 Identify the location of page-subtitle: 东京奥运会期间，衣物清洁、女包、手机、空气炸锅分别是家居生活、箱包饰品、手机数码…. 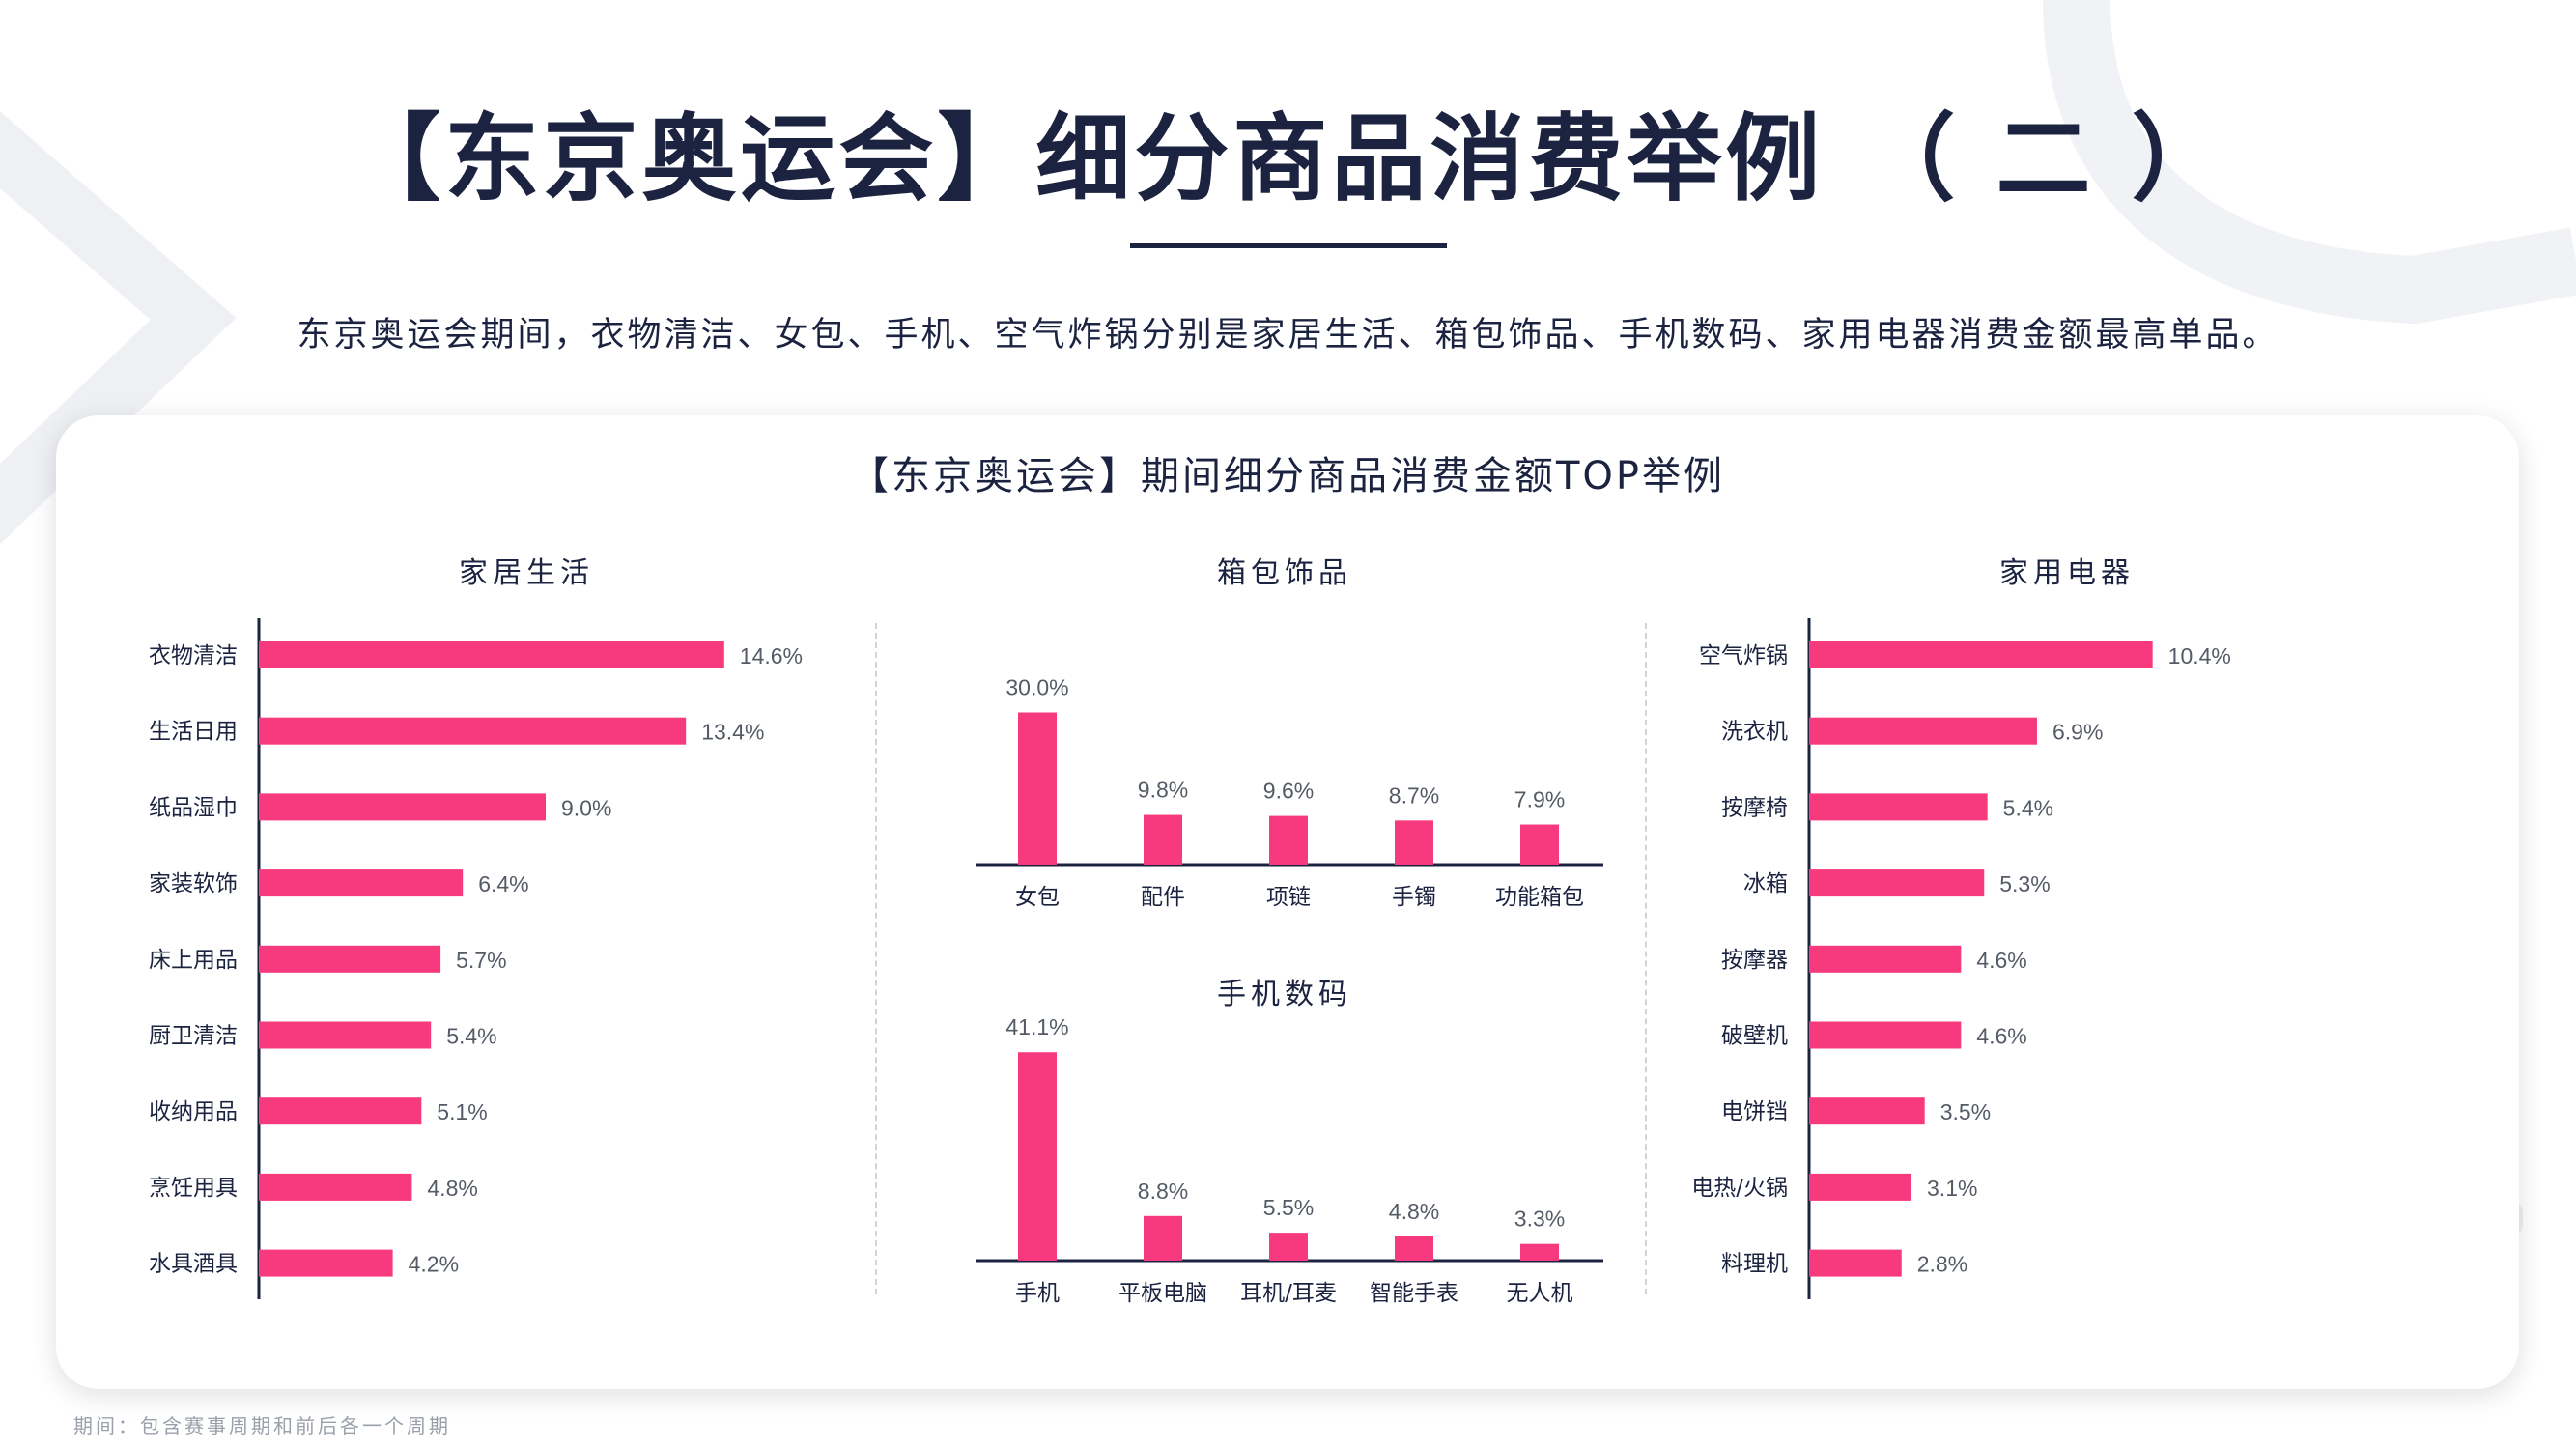
(1288, 335).